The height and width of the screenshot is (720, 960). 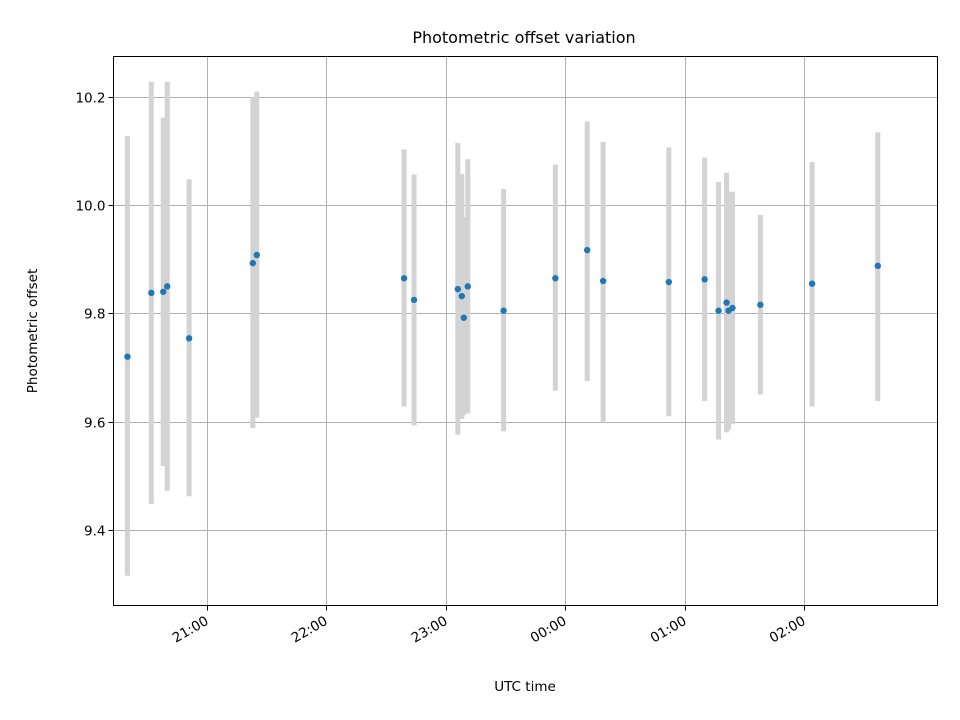 What do you see at coordinates (191, 629) in the screenshot?
I see `x-tick-label: 21:00` at bounding box center [191, 629].